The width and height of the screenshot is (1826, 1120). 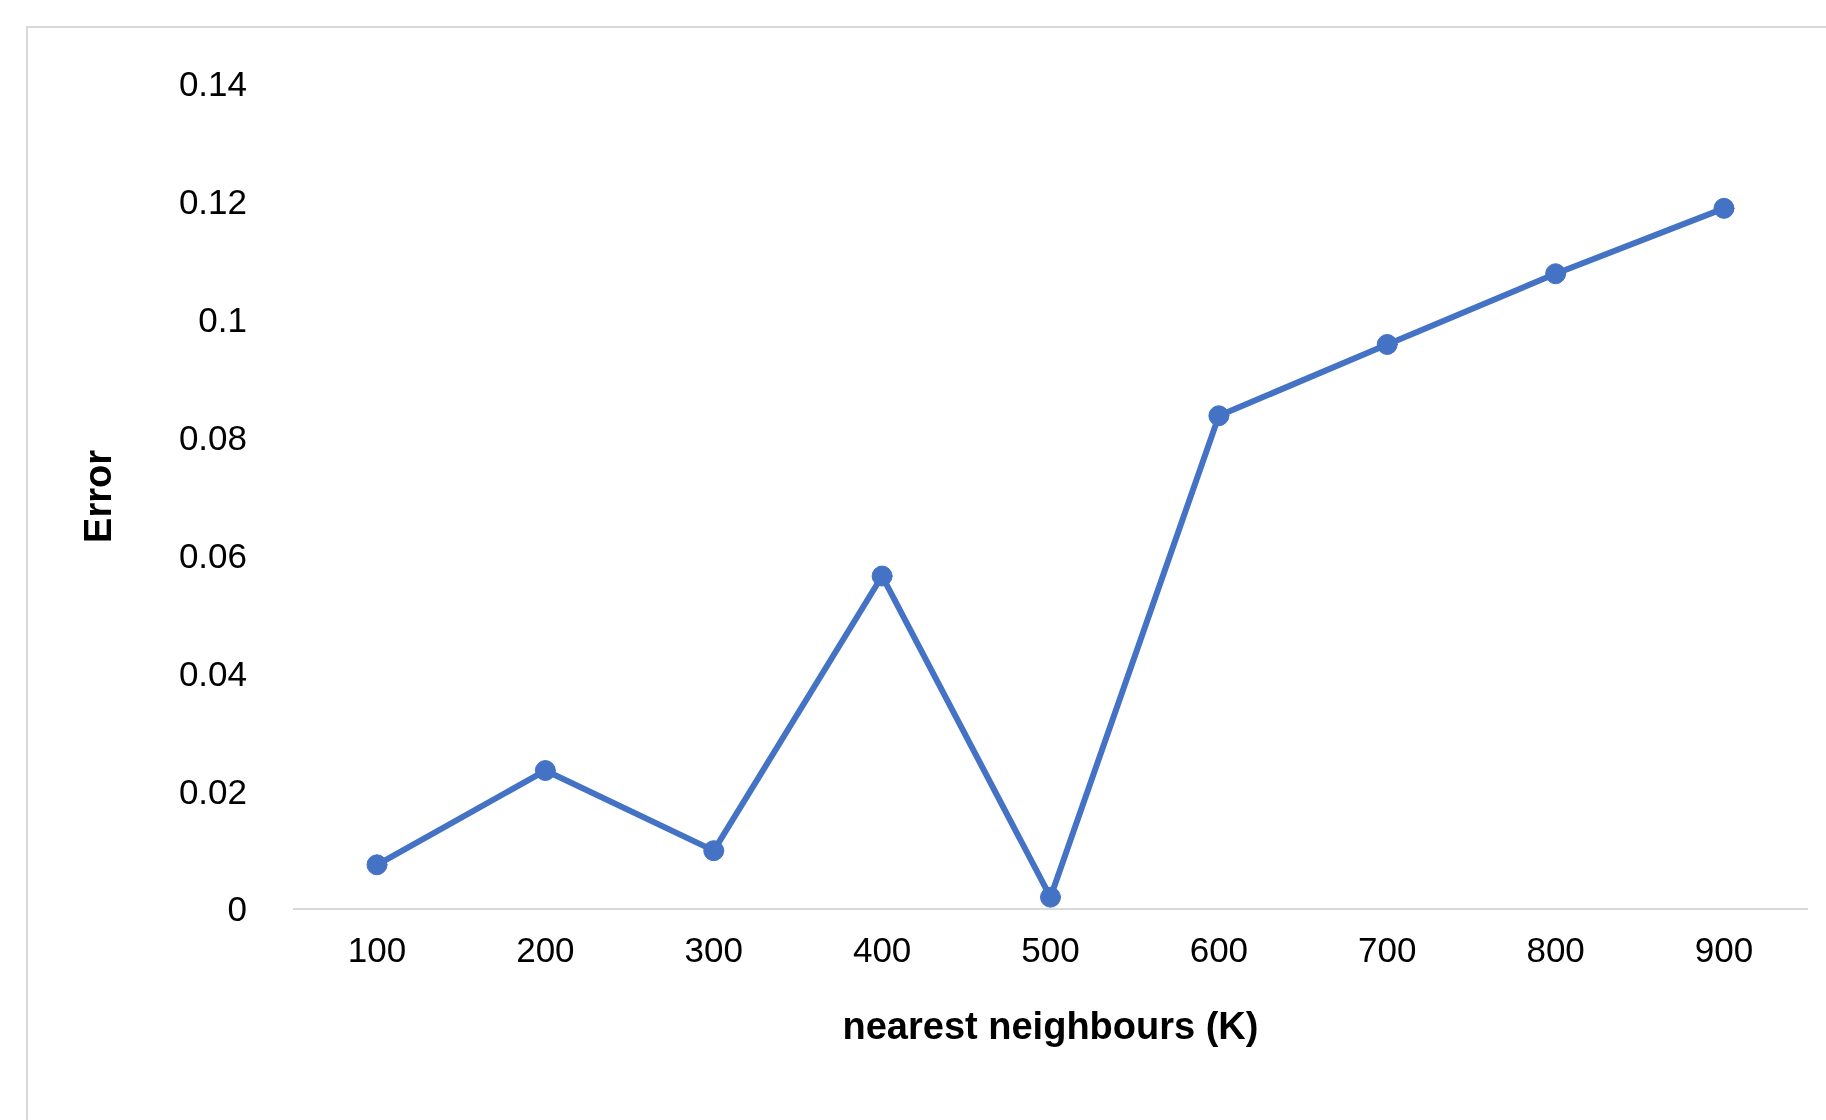 What do you see at coordinates (1724, 949) in the screenshot?
I see `x-tick-label: 900` at bounding box center [1724, 949].